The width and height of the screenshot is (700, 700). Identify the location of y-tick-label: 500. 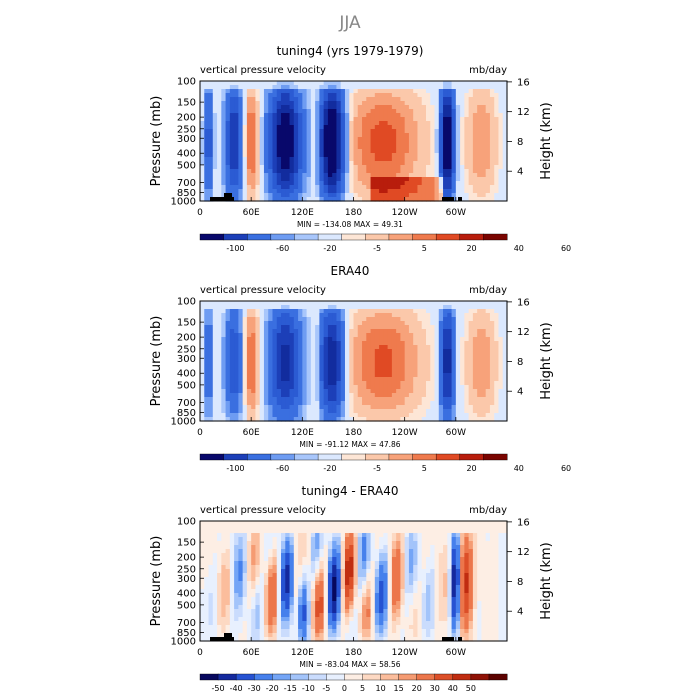
(186, 605).